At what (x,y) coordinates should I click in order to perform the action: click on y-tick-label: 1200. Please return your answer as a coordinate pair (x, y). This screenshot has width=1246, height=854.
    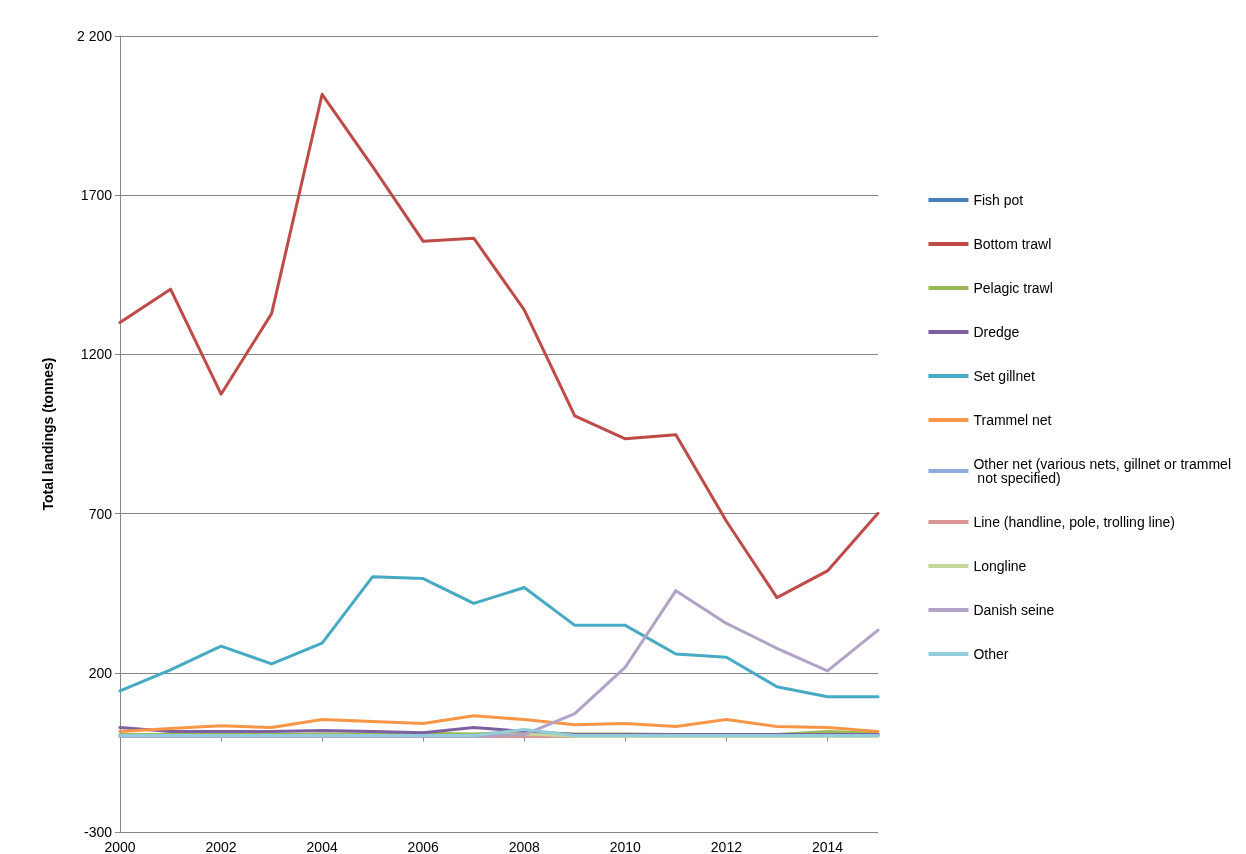
    Looking at the image, I should click on (96, 354).